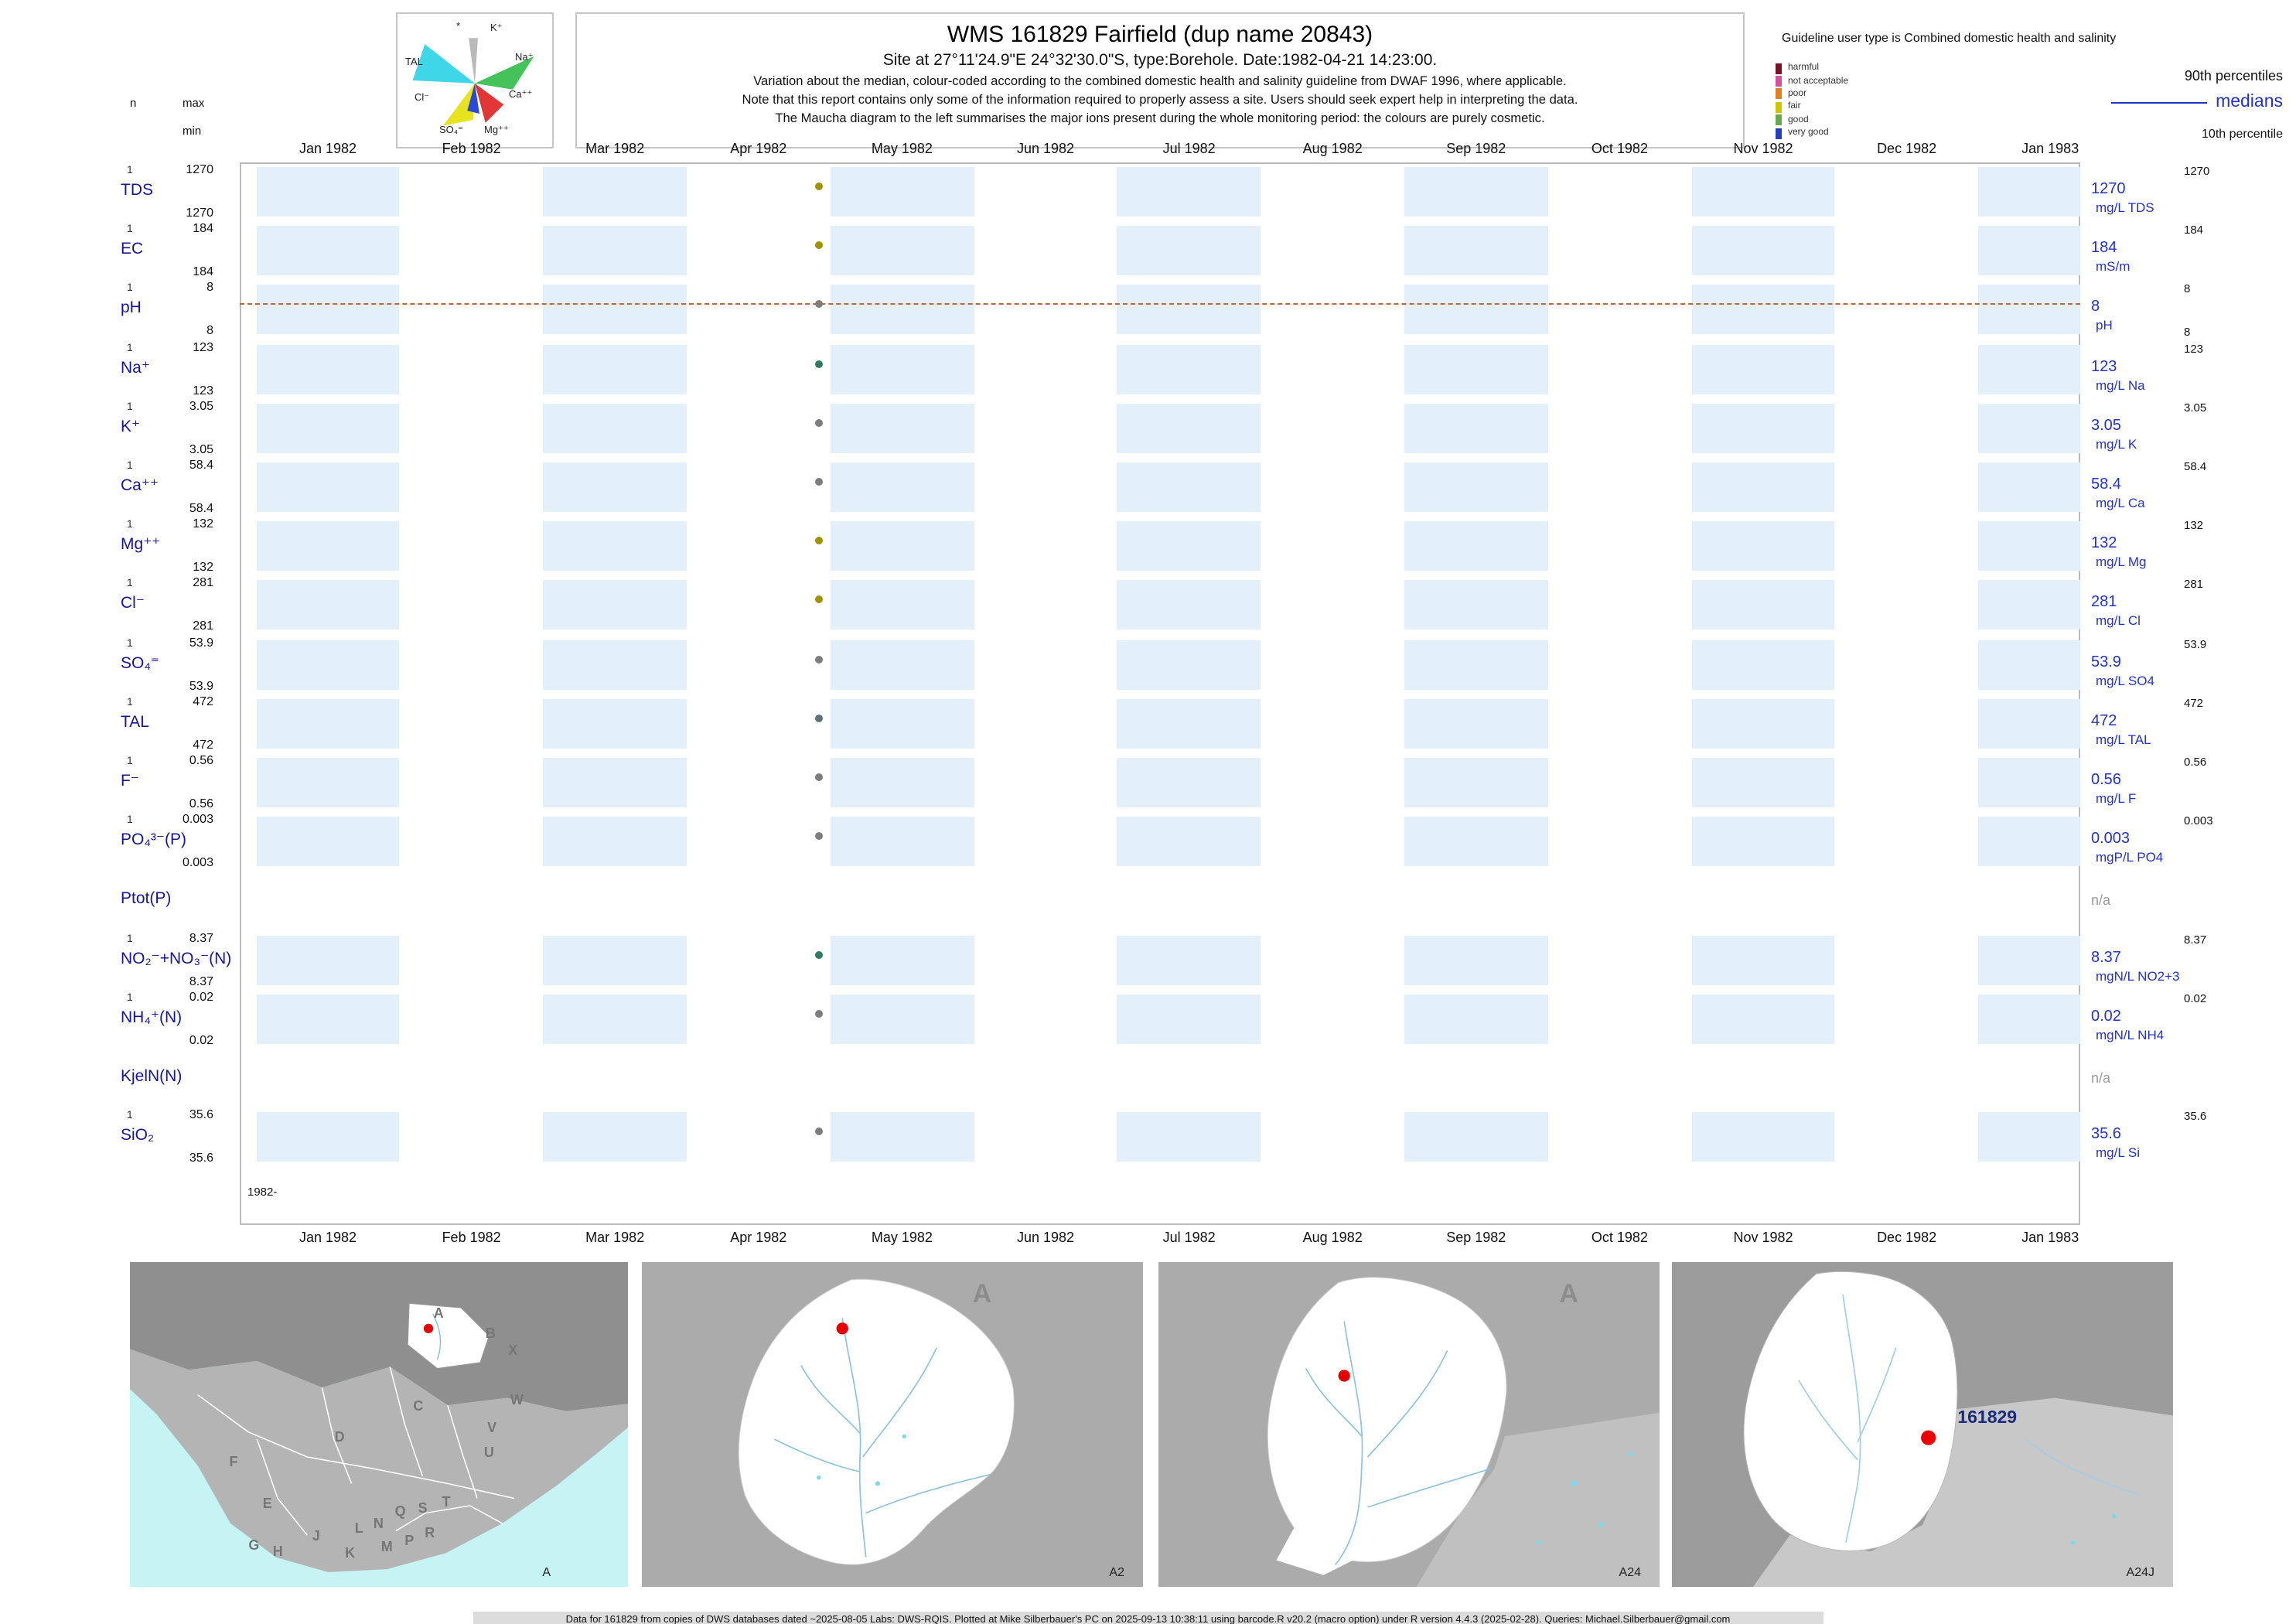  What do you see at coordinates (209, 330) in the screenshot?
I see `min-value: 8` at bounding box center [209, 330].